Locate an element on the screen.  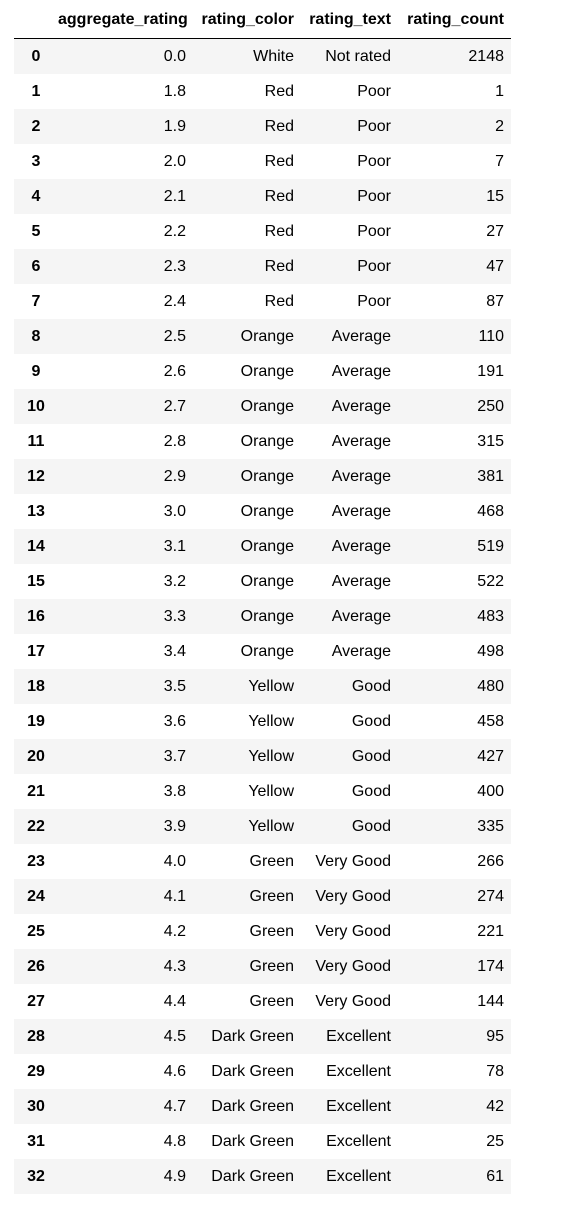
rating-count-cell: 7 is located at coordinates (499, 161).